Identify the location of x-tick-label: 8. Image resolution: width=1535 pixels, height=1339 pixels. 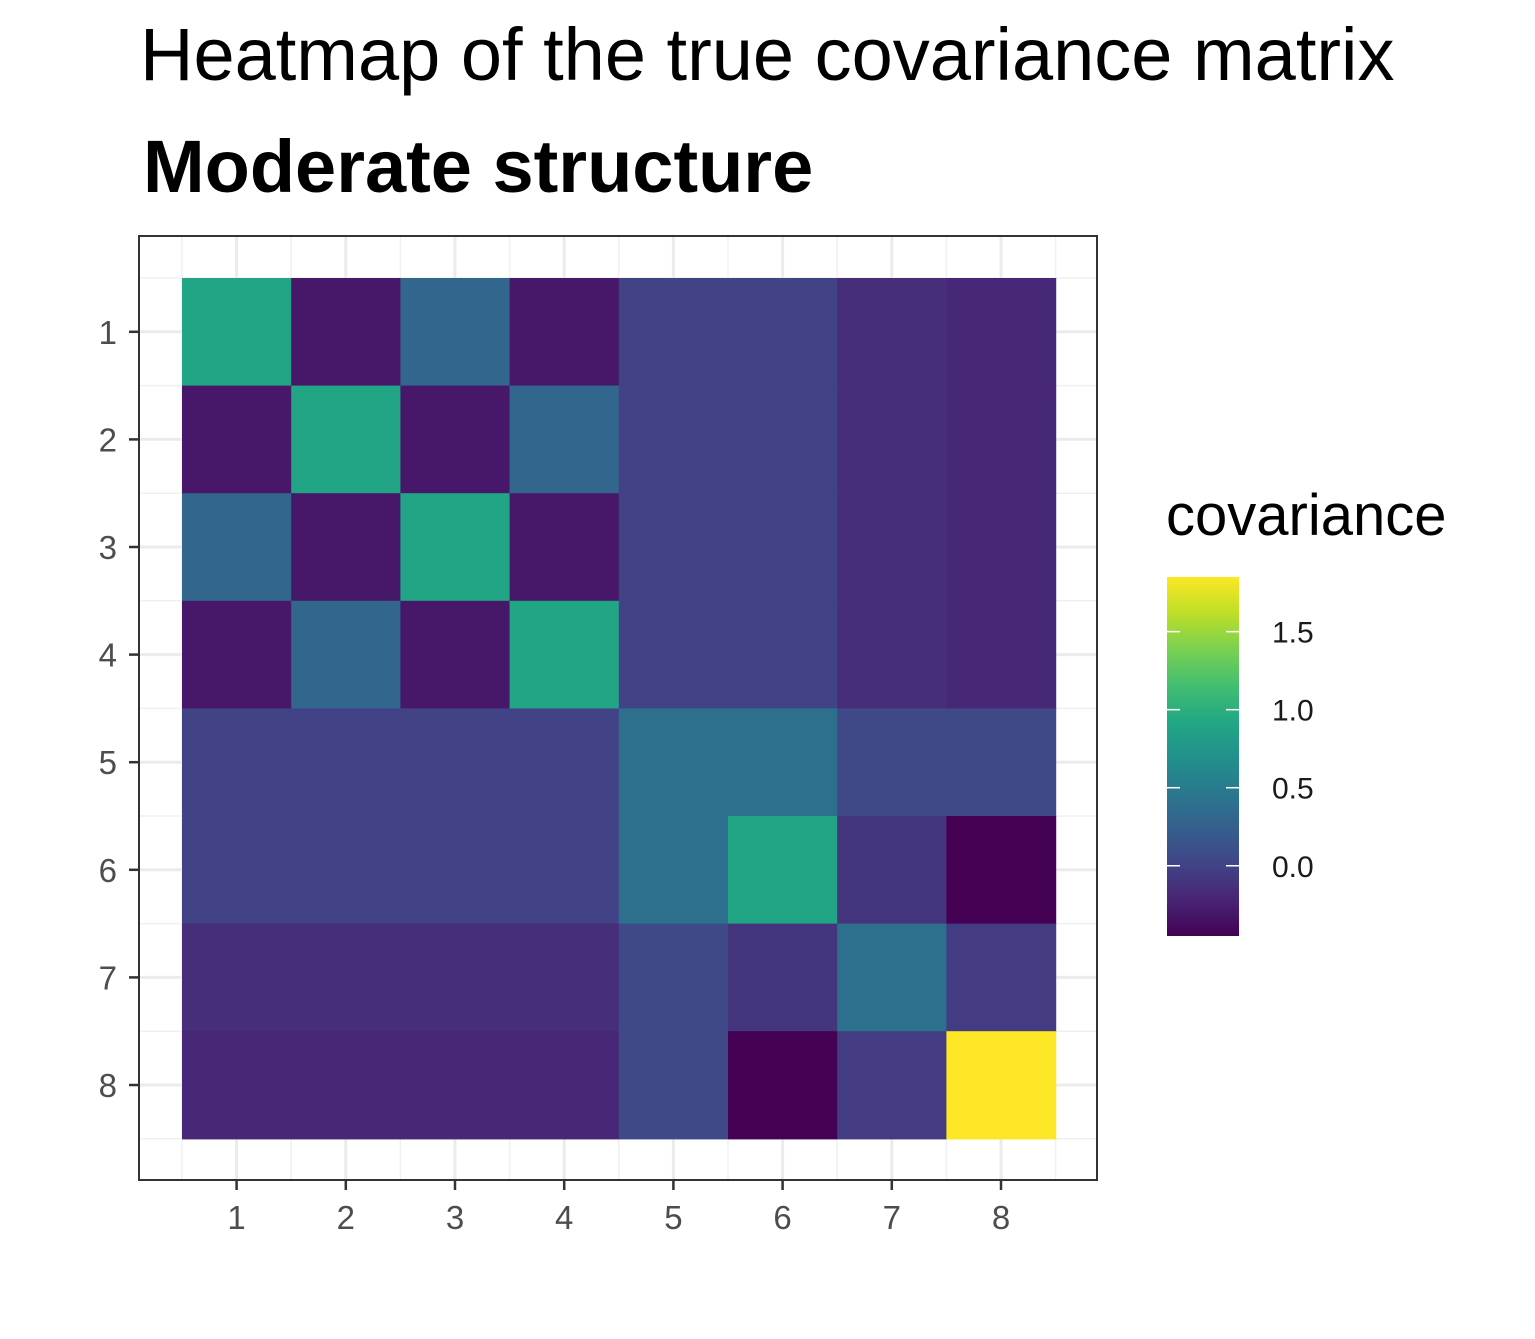
(1001, 1217).